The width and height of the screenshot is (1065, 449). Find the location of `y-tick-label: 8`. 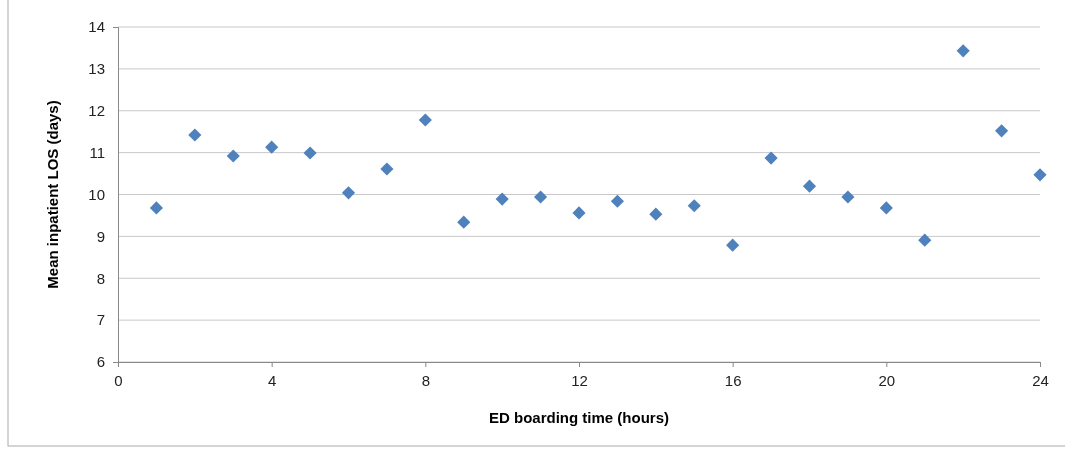

y-tick-label: 8 is located at coordinates (100, 278).